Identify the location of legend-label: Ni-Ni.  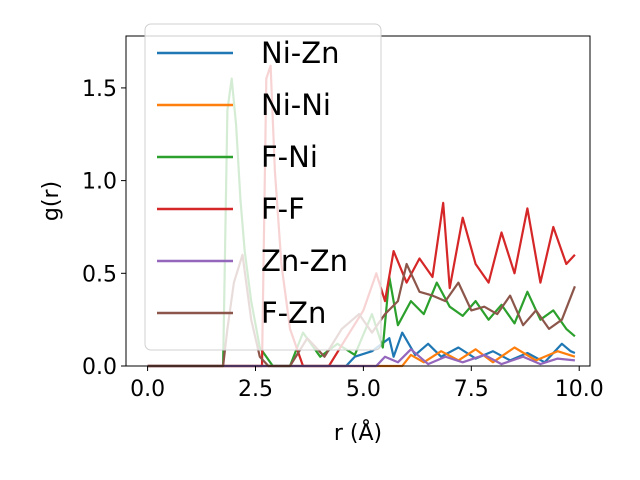
(296, 105).